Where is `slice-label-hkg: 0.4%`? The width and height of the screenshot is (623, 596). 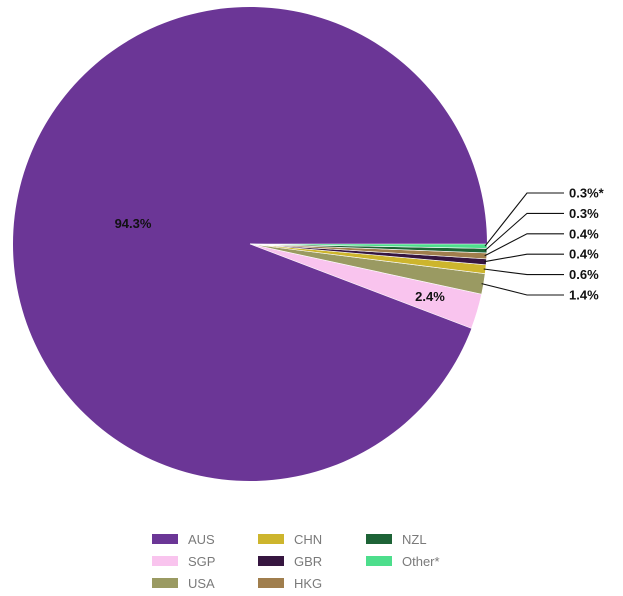 slice-label-hkg: 0.4% is located at coordinates (584, 233).